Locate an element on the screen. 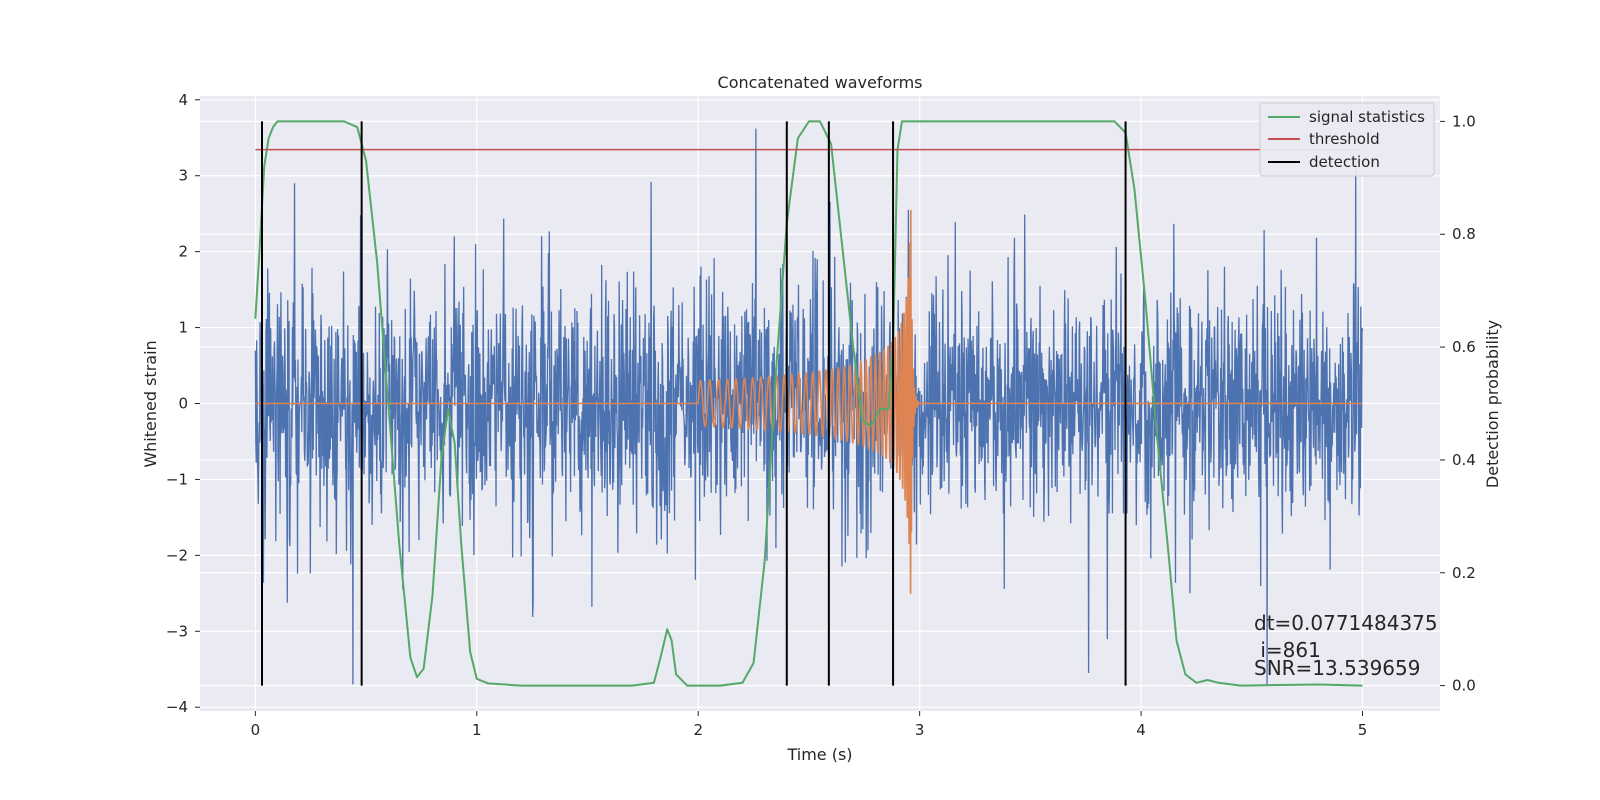 The width and height of the screenshot is (1600, 800). y2-tick-label: 0.2 is located at coordinates (1464, 573).